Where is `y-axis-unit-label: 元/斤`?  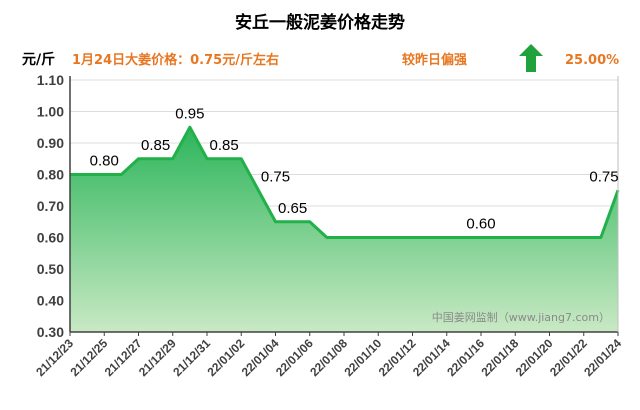 y-axis-unit-label: 元/斤 is located at coordinates (38, 59).